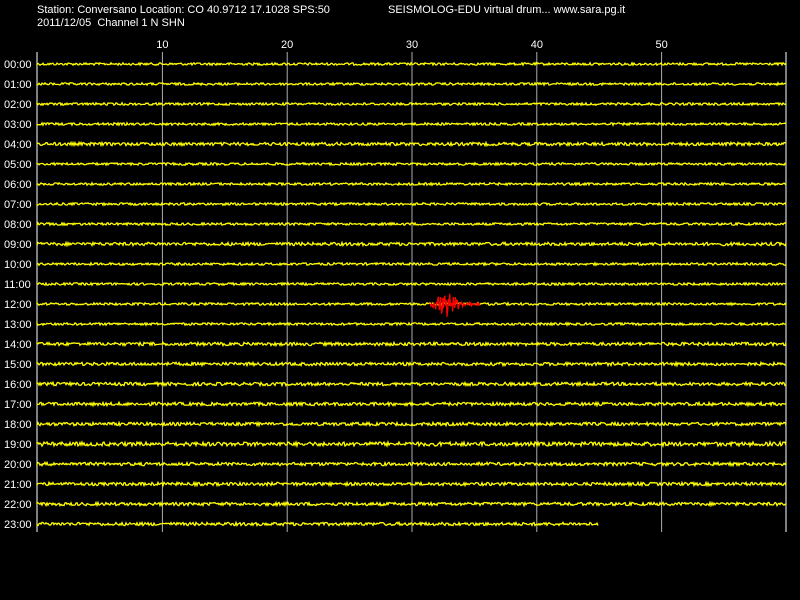 This screenshot has width=800, height=600. What do you see at coordinates (18, 505) in the screenshot?
I see `hour-label: 22:00` at bounding box center [18, 505].